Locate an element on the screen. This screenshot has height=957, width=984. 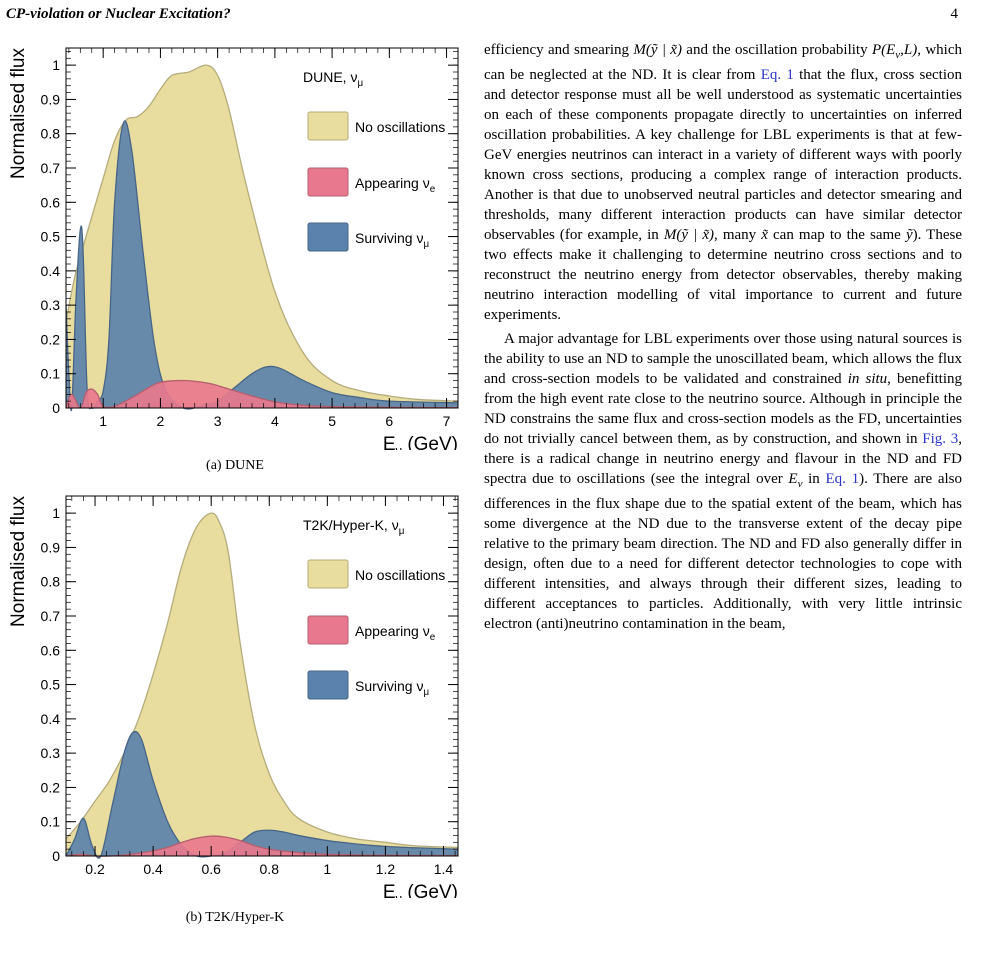
x-tick-label: 0.2 is located at coordinates (95, 869).